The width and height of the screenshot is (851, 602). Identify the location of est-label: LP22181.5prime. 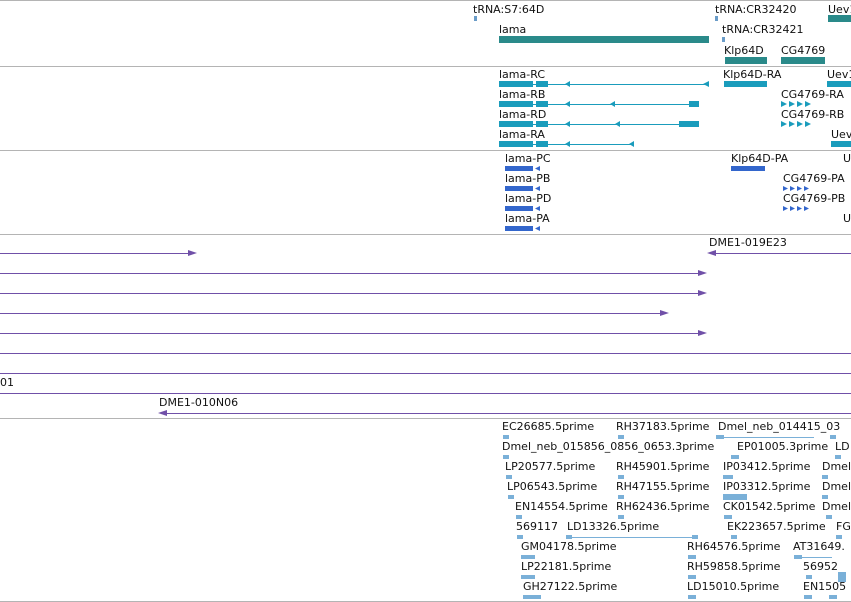
(566, 566).